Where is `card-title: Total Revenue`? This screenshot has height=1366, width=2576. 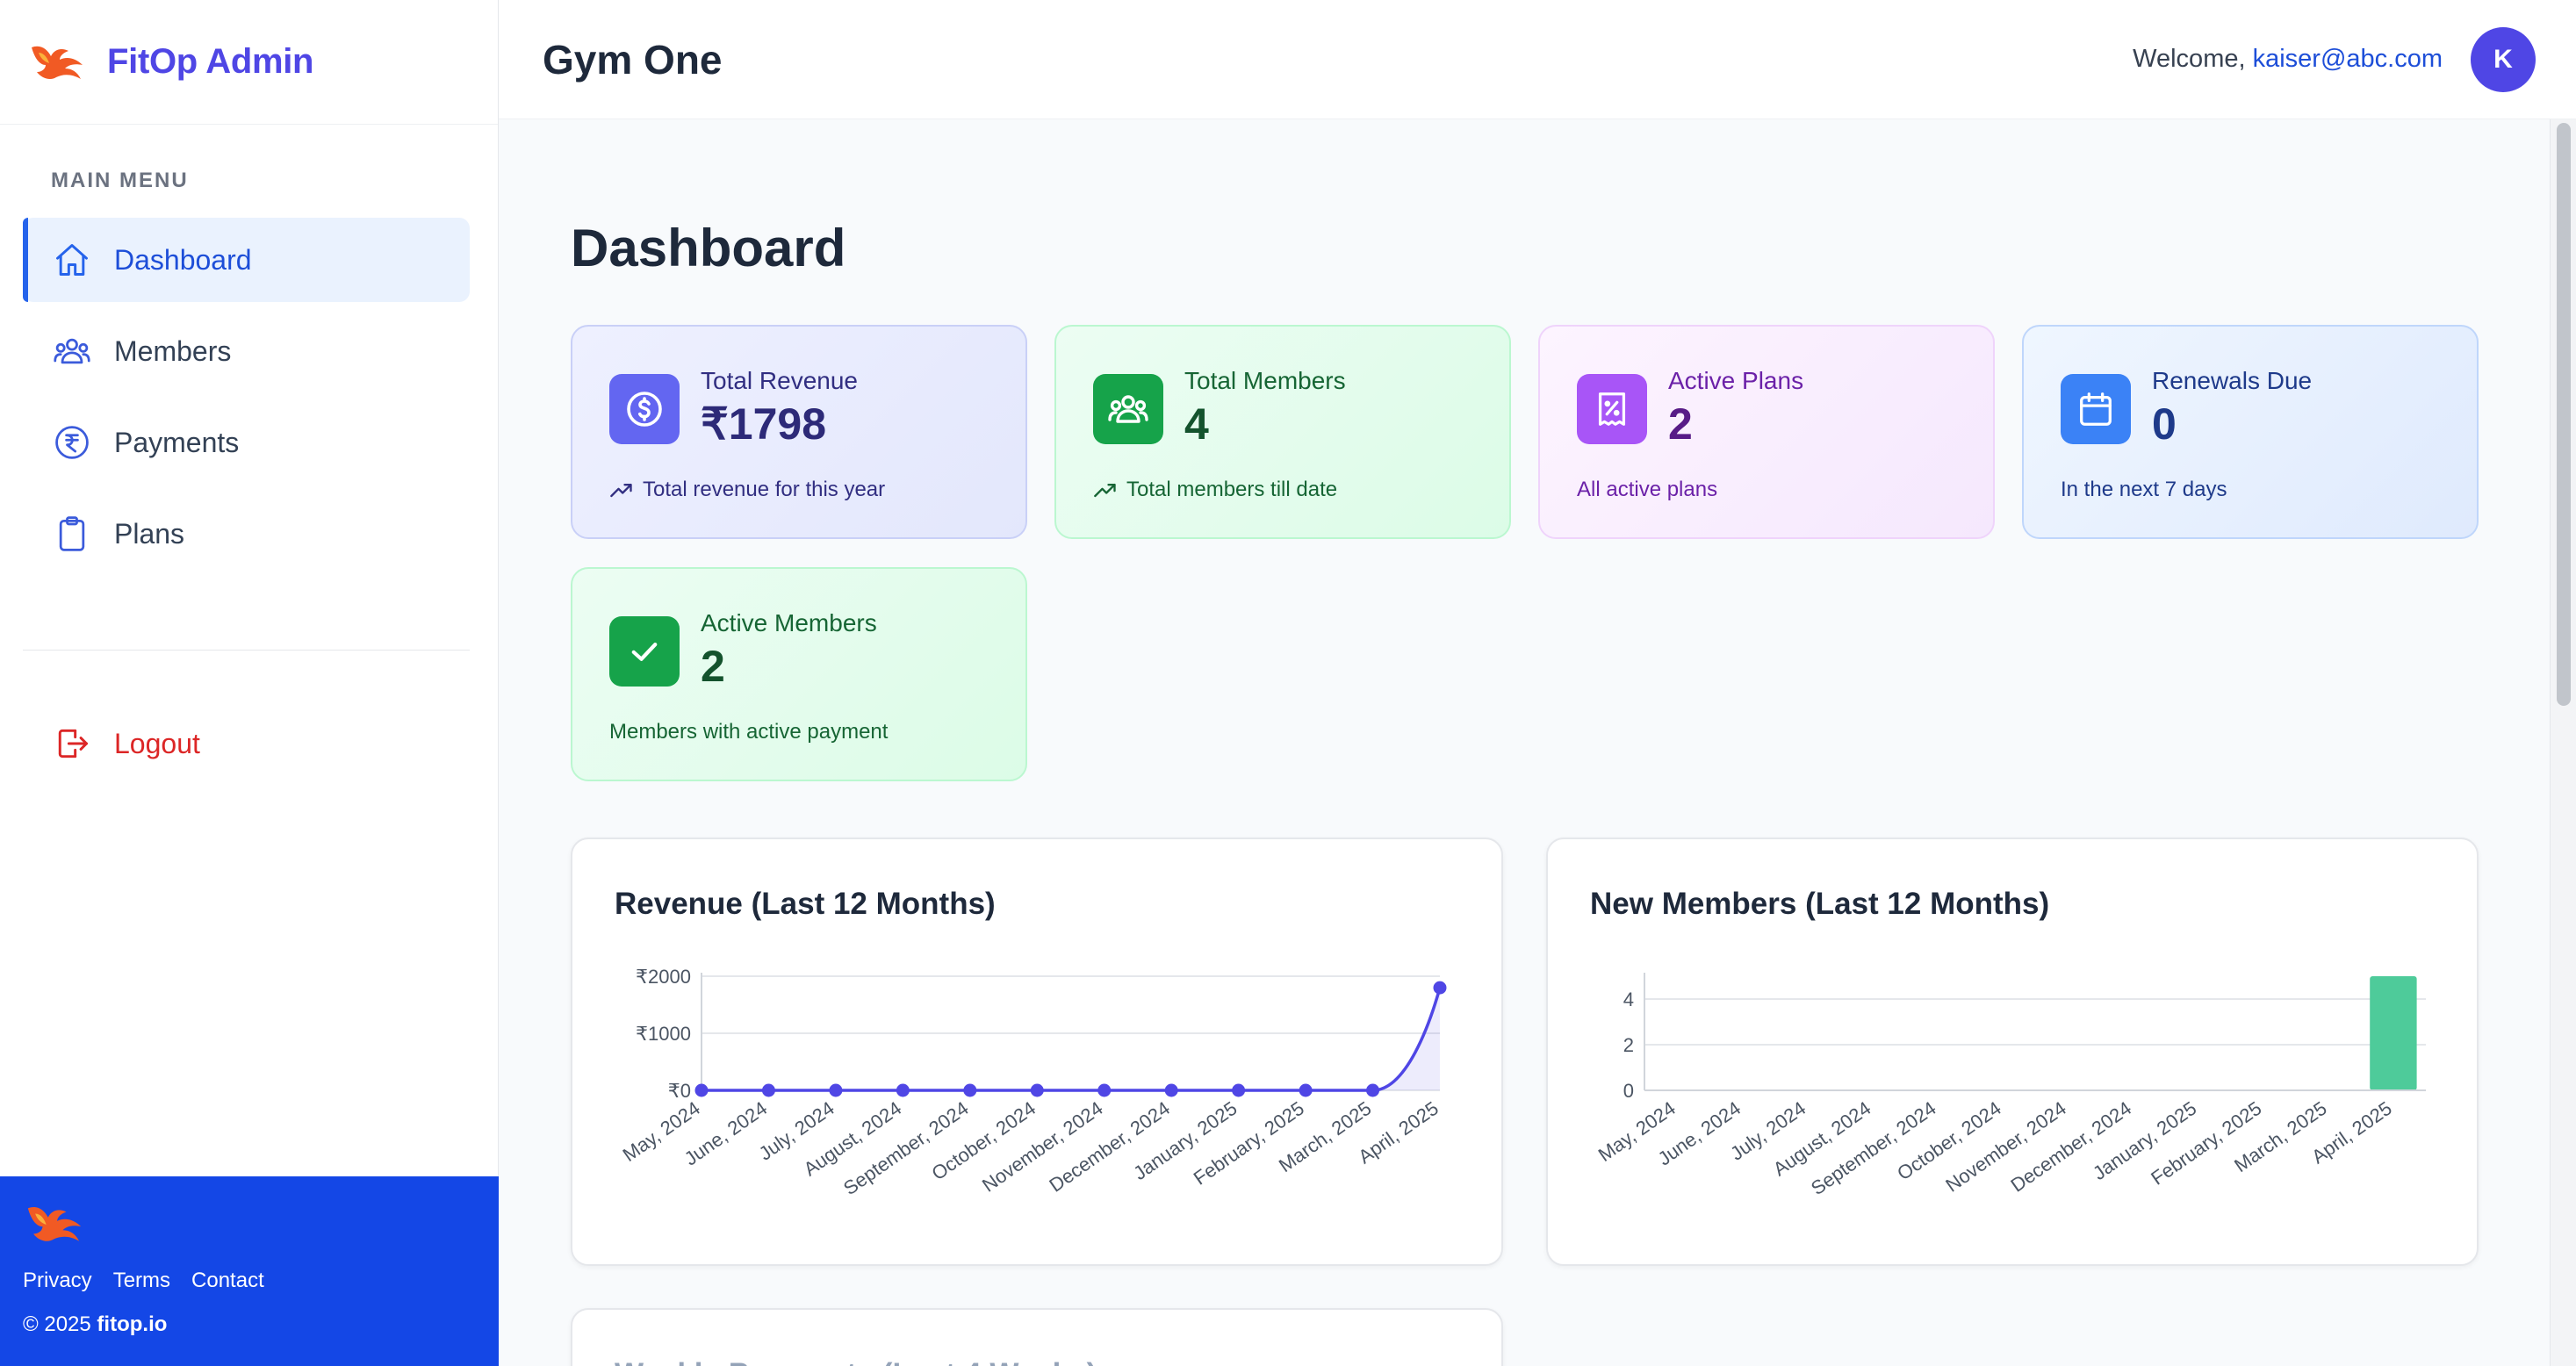 card-title: Total Revenue is located at coordinates (779, 381).